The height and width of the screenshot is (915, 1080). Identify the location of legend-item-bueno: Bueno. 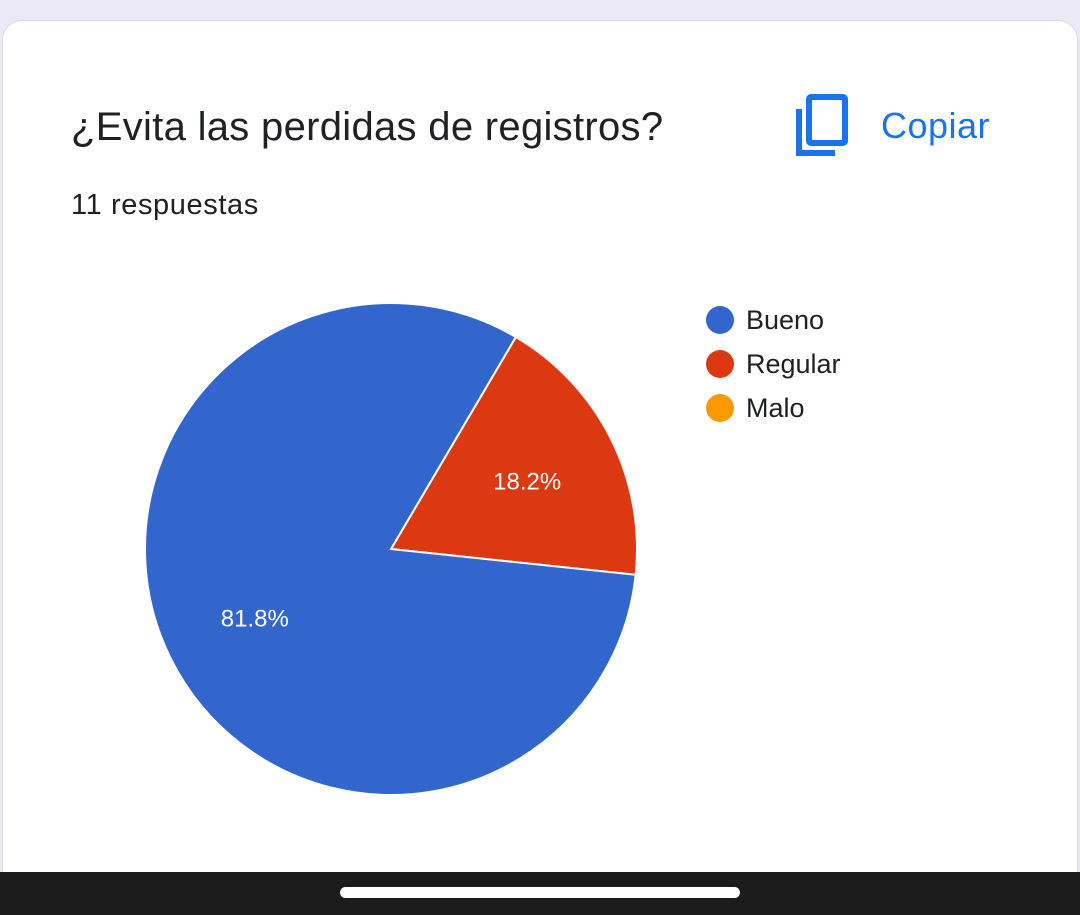
(773, 320).